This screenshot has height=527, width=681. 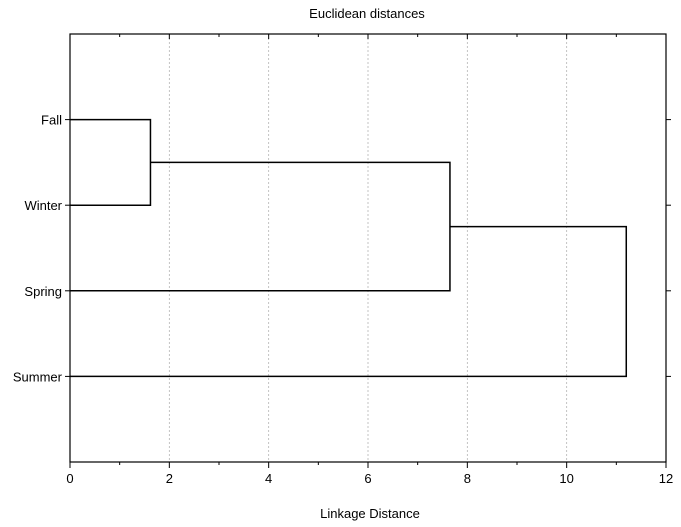 I want to click on x-axis-label: Linkage Distance, so click(x=370, y=513).